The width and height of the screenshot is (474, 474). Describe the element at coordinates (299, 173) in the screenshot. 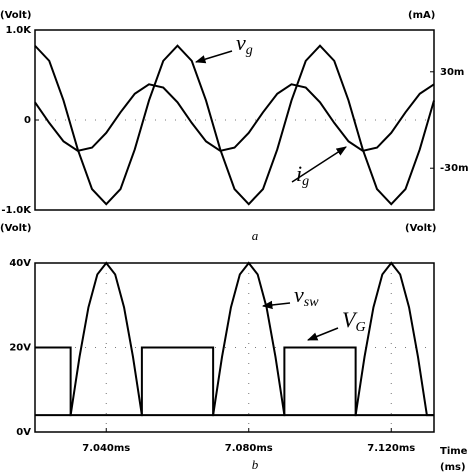

I see `series-name: i` at that location.